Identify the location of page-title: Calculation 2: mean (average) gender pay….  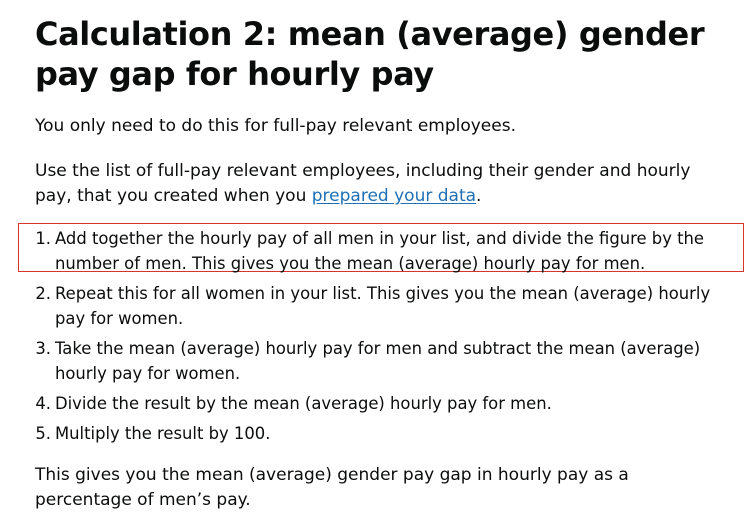
(370, 54).